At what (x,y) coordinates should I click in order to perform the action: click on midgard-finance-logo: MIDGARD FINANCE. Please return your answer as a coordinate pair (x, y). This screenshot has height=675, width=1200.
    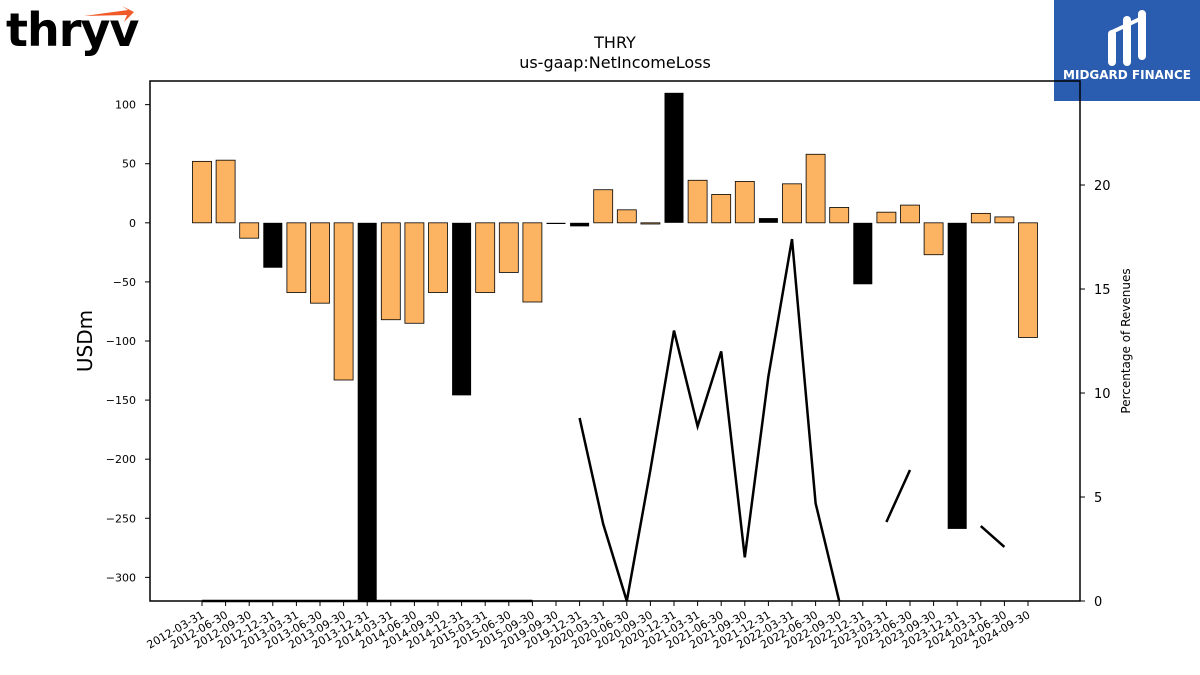
    Looking at the image, I should click on (1127, 50).